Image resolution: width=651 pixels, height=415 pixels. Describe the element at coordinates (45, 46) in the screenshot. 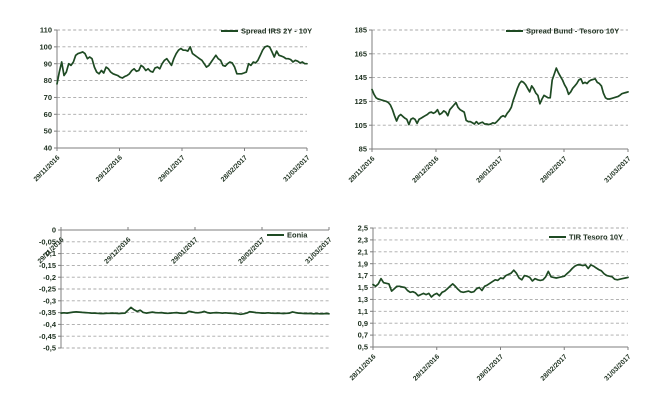

I see `y-tick-label: 100` at that location.